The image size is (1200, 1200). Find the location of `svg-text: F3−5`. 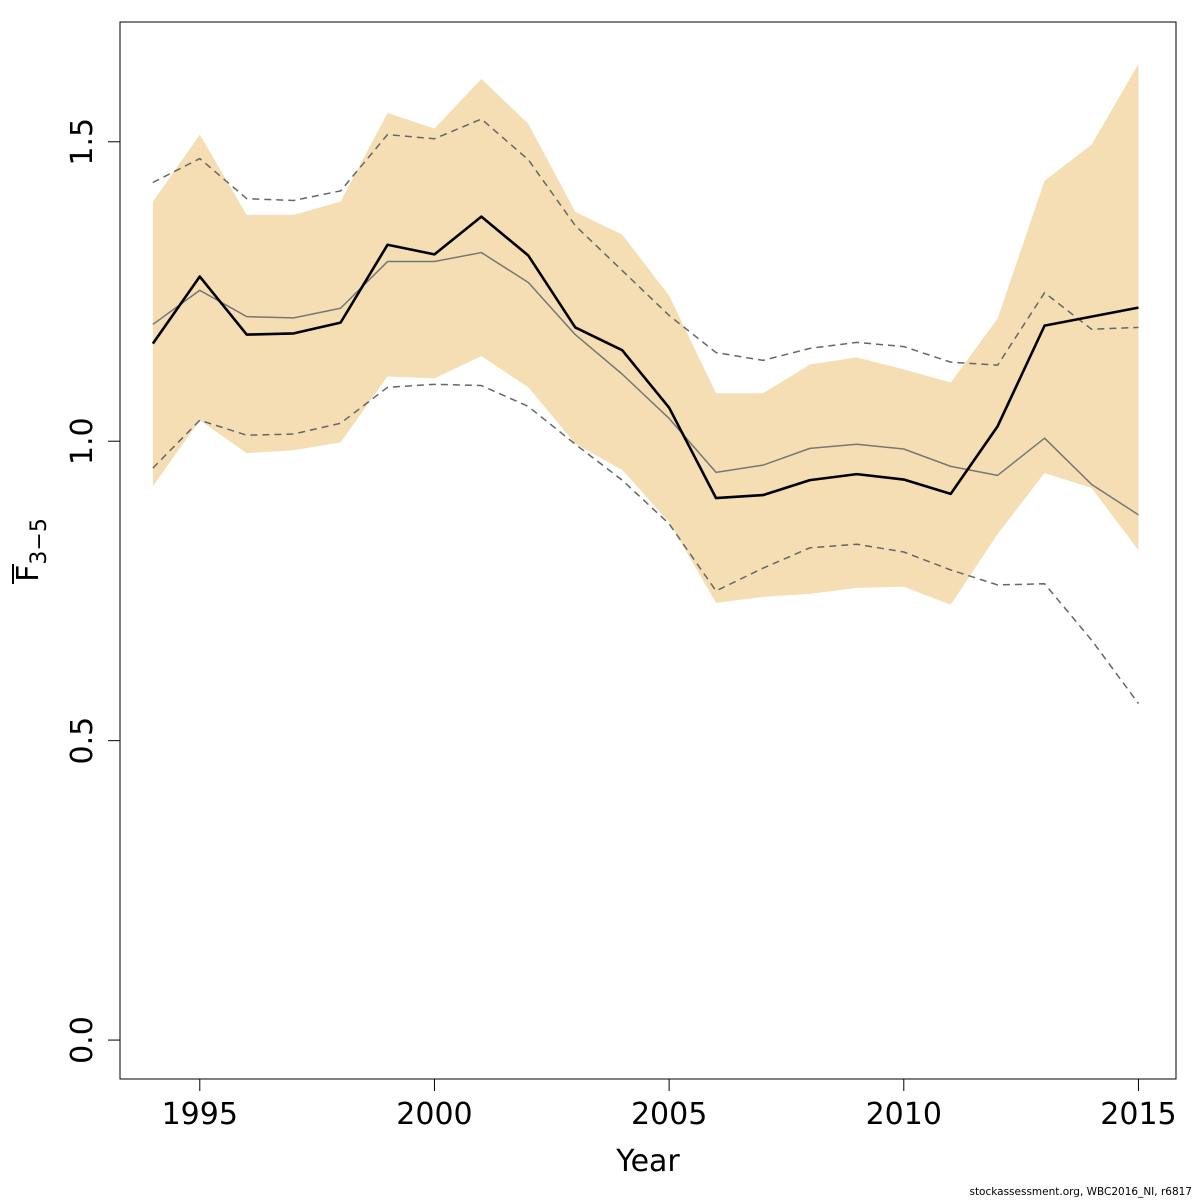

svg-text: F3−5 is located at coordinates (31, 550).